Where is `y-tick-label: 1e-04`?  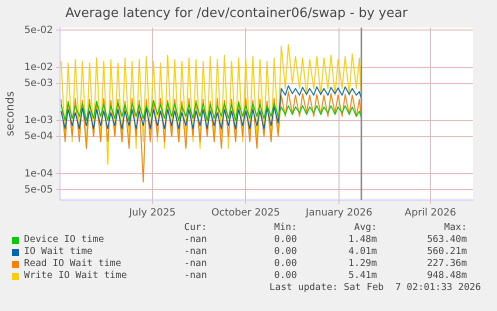
y-tick-label: 1e-04 is located at coordinates (39, 174).